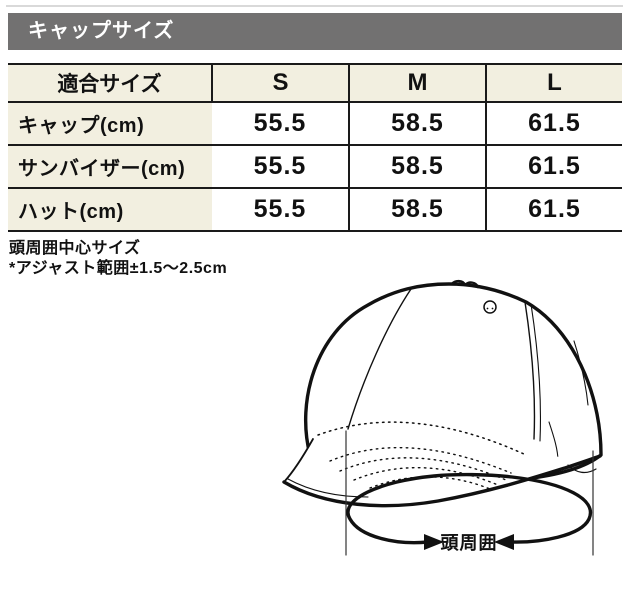  Describe the element at coordinates (553, 166) in the screenshot. I see `sunvisor-size-l-value: 61.5` at that location.